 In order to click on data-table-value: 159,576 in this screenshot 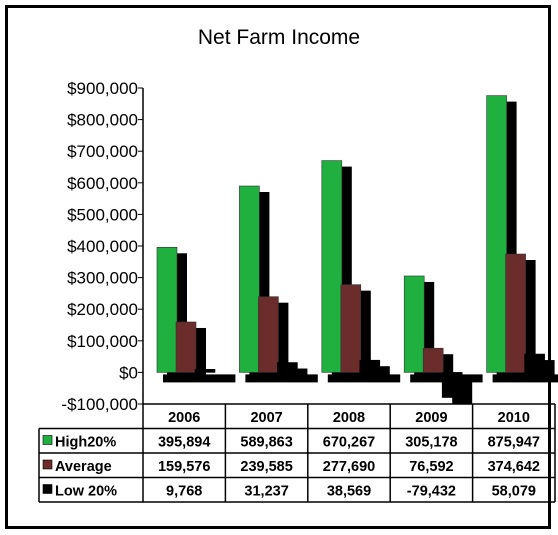, I will do `click(184, 467)`.